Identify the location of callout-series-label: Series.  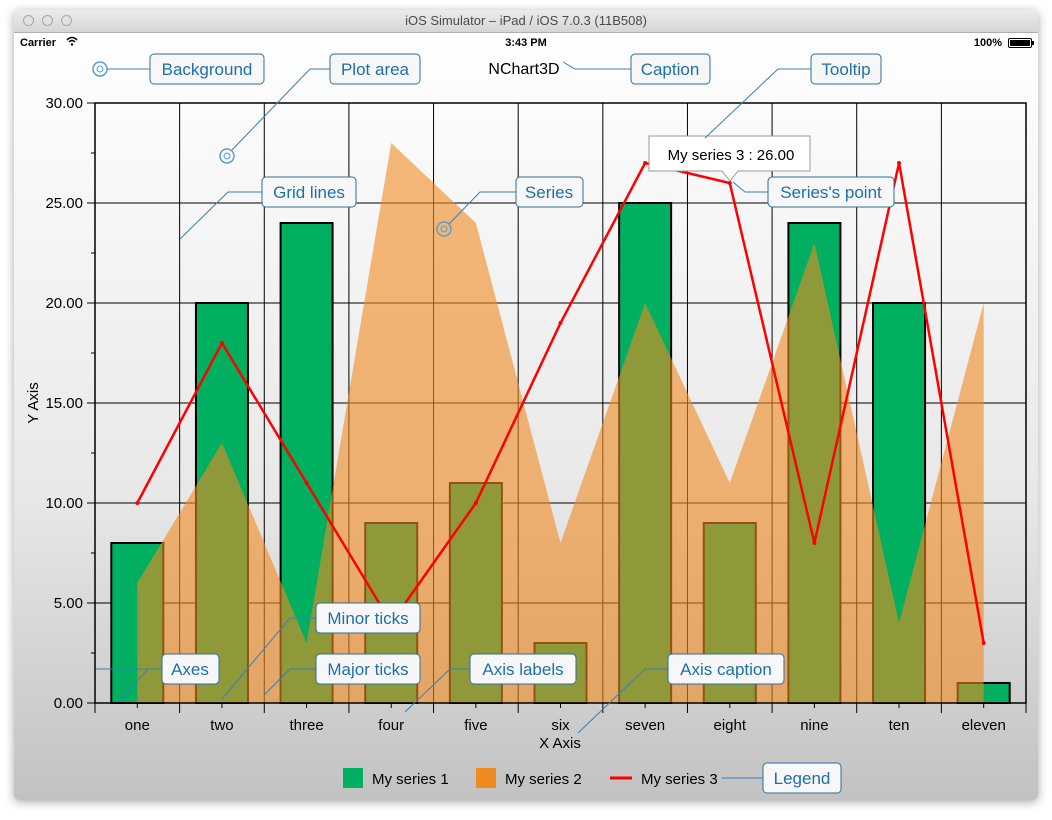
(549, 192).